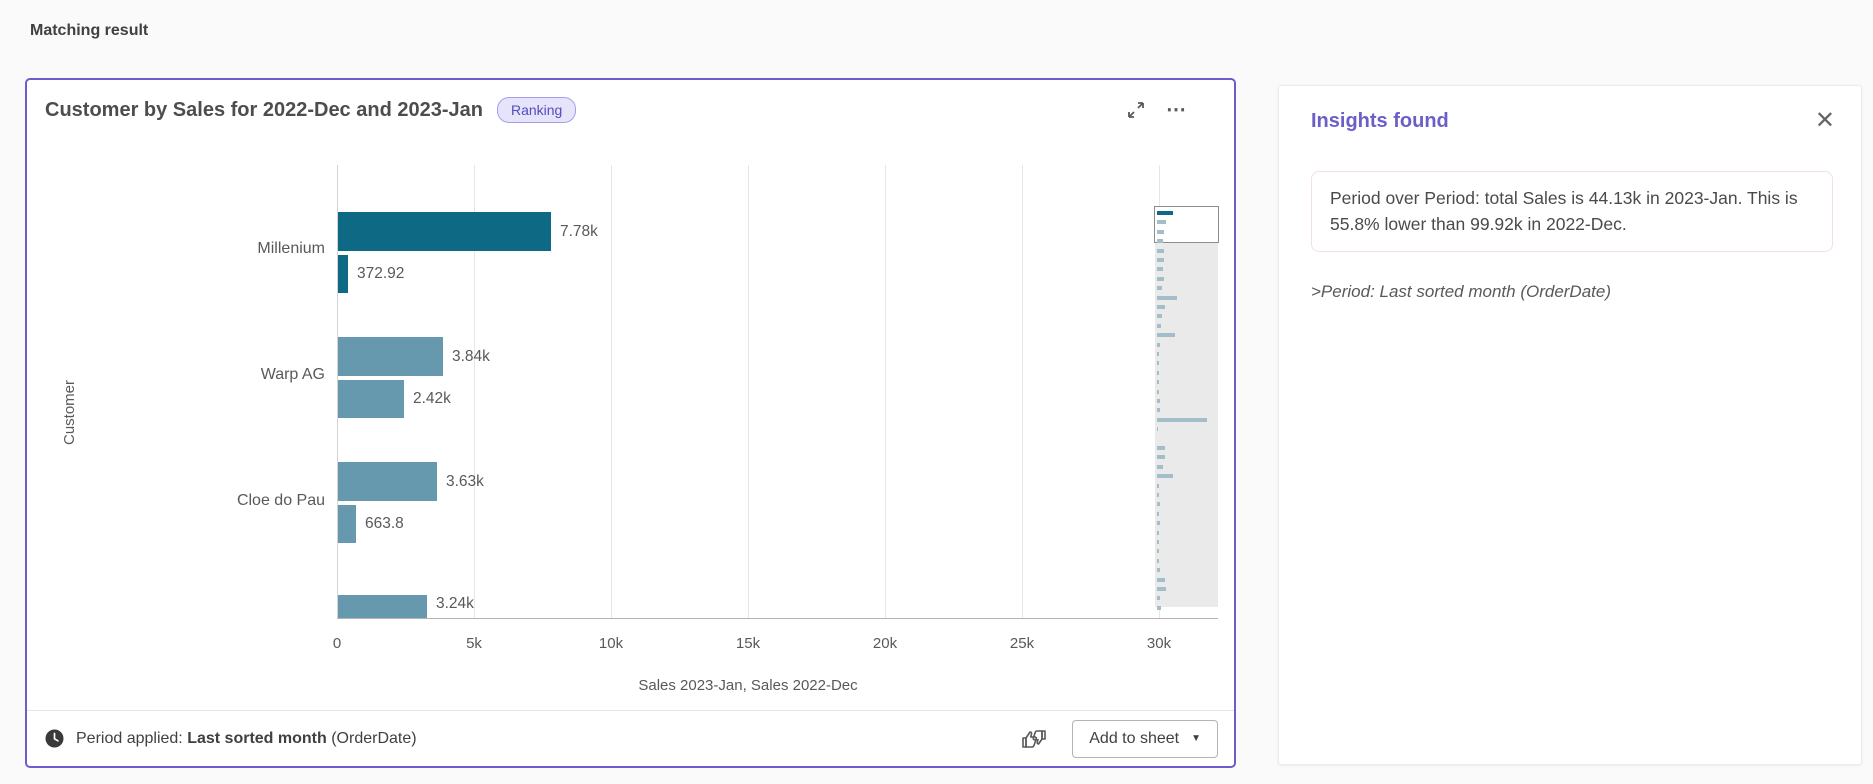 The width and height of the screenshot is (1873, 784). Describe the element at coordinates (748, 685) in the screenshot. I see `x-axis-title: Sales 2023-Jan, Sales 2022-Dec` at that location.